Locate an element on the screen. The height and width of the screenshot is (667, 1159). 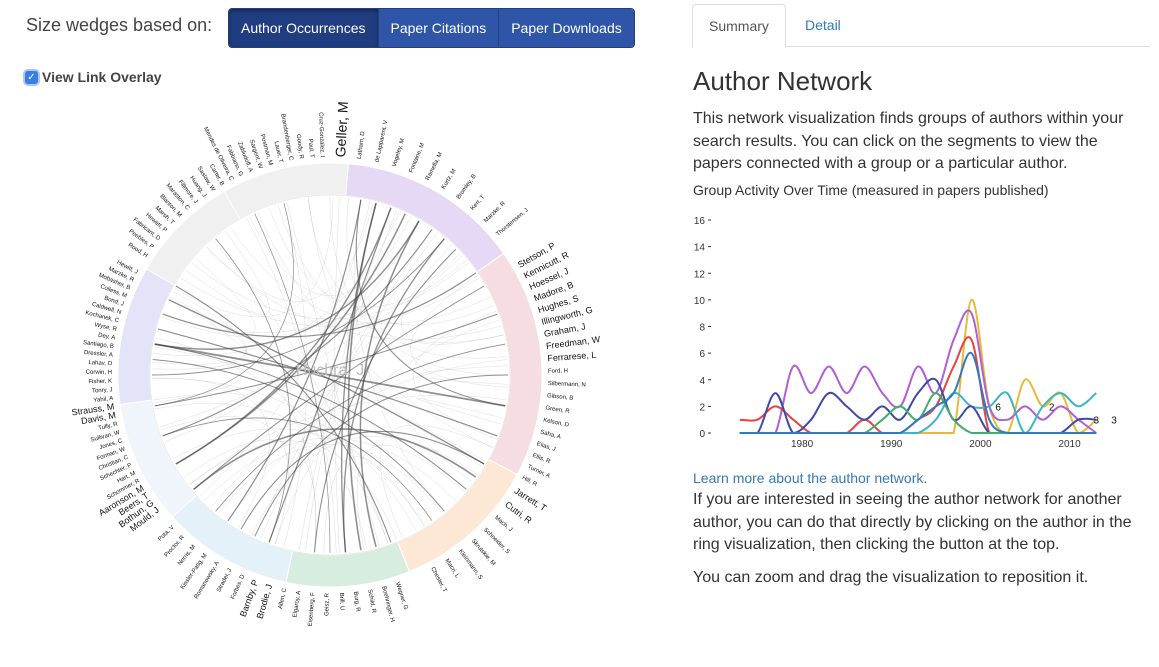
author-label: Thorstensen, J is located at coordinates (512, 223).